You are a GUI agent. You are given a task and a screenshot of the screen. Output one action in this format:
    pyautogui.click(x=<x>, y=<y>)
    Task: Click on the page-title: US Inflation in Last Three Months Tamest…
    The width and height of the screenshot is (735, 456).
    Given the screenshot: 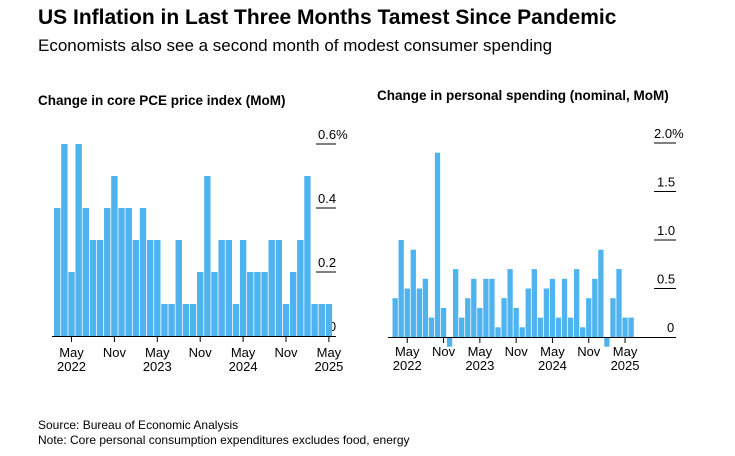 What is the action you would take?
    pyautogui.click(x=327, y=17)
    